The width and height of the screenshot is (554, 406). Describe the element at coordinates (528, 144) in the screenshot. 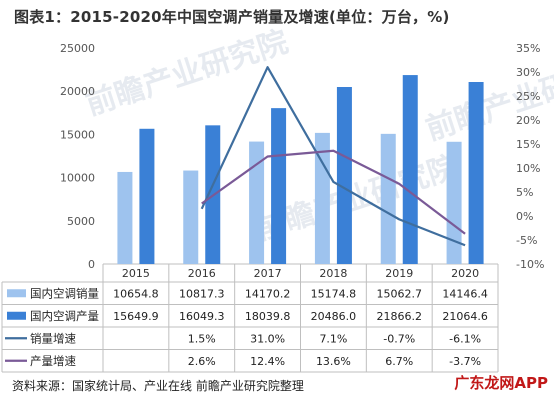

I see `y-right-tick-label: 15%` at that location.